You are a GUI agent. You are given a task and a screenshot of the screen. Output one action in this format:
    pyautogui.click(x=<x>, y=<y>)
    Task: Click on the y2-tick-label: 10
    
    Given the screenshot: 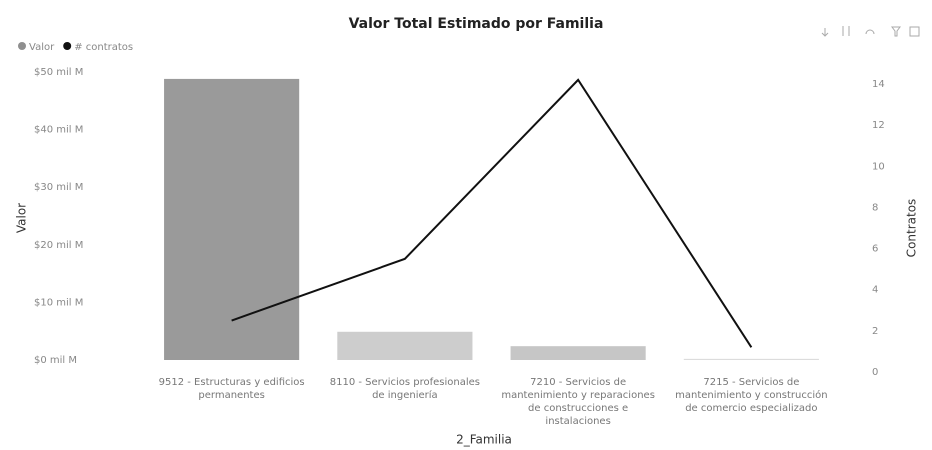 What is the action you would take?
    pyautogui.click(x=878, y=166)
    